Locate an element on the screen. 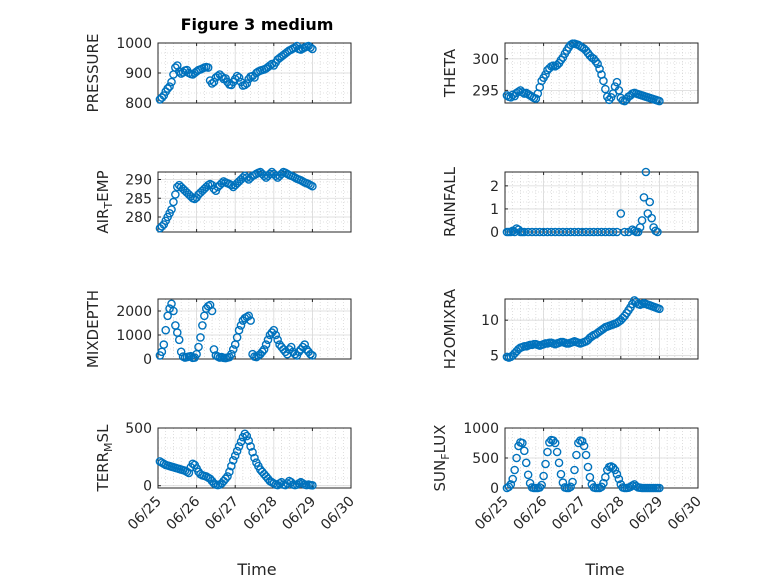 Image resolution: width=778 pixels, height=583 pixels. y-axis-label: THETA is located at coordinates (450, 73).